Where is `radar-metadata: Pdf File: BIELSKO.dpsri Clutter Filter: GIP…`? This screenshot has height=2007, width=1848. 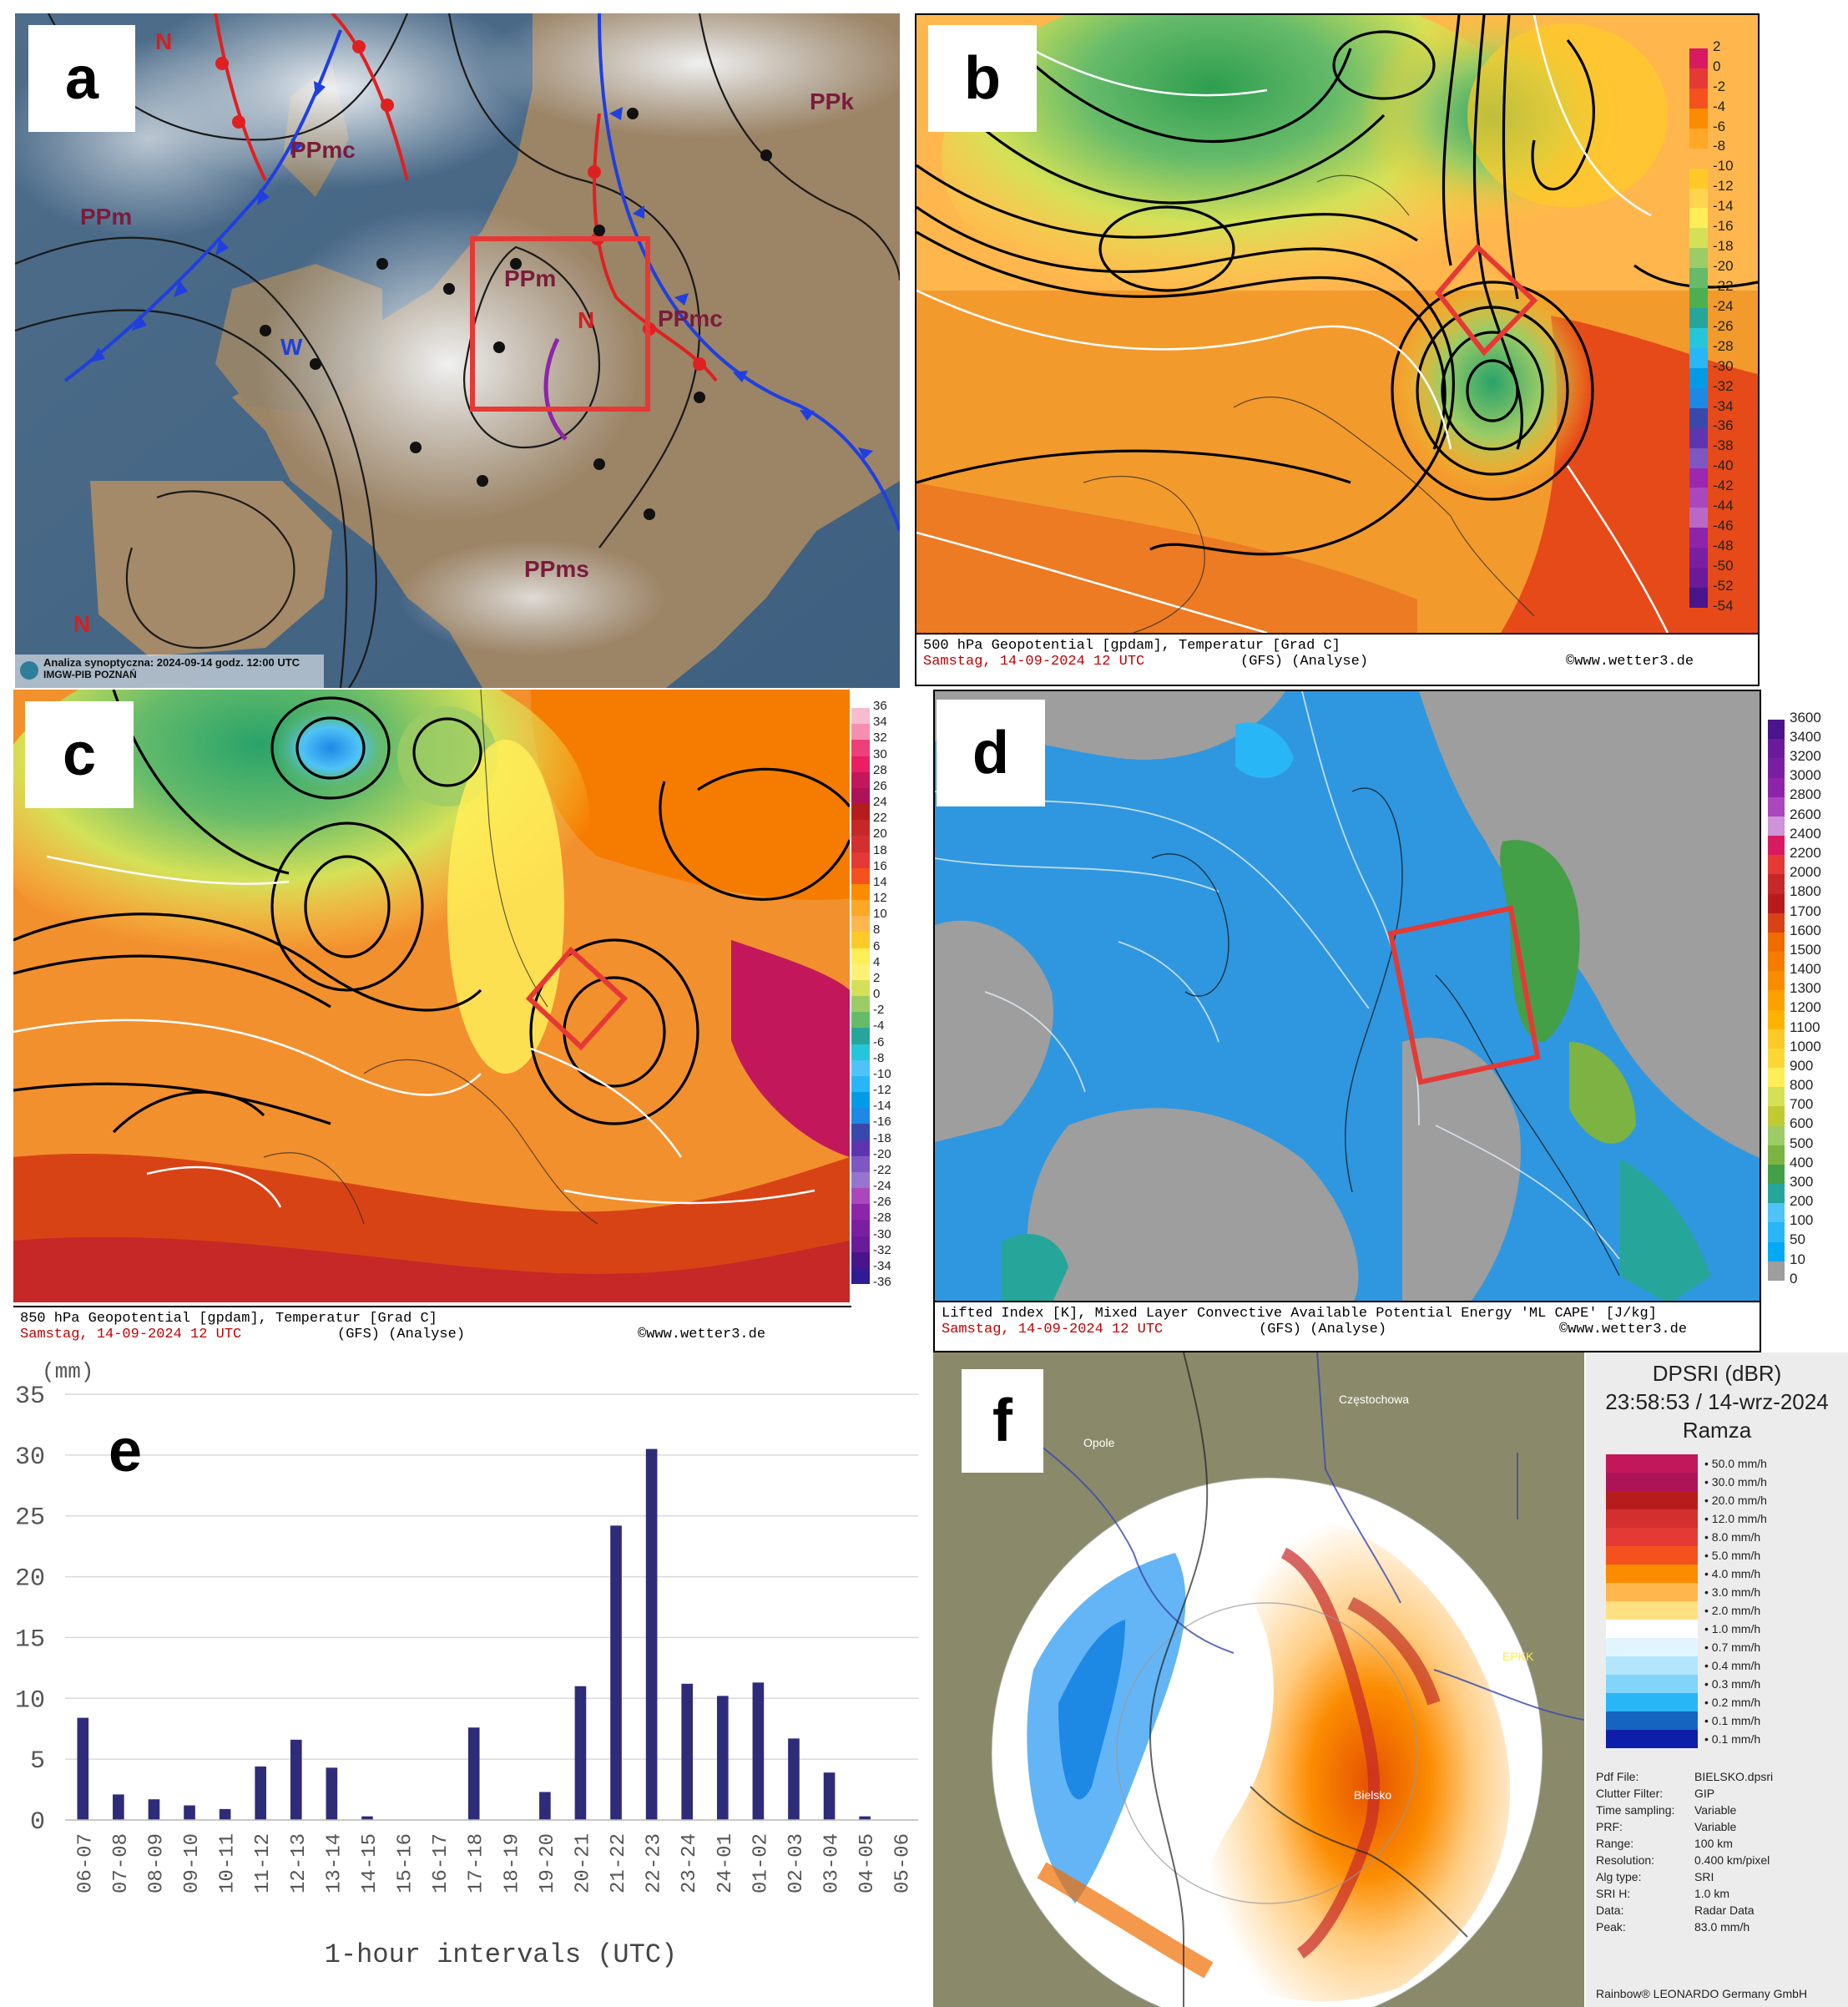 radar-metadata: Pdf File: BIELSKO.dpsri Clutter Filter: GIP… is located at coordinates (1721, 1853).